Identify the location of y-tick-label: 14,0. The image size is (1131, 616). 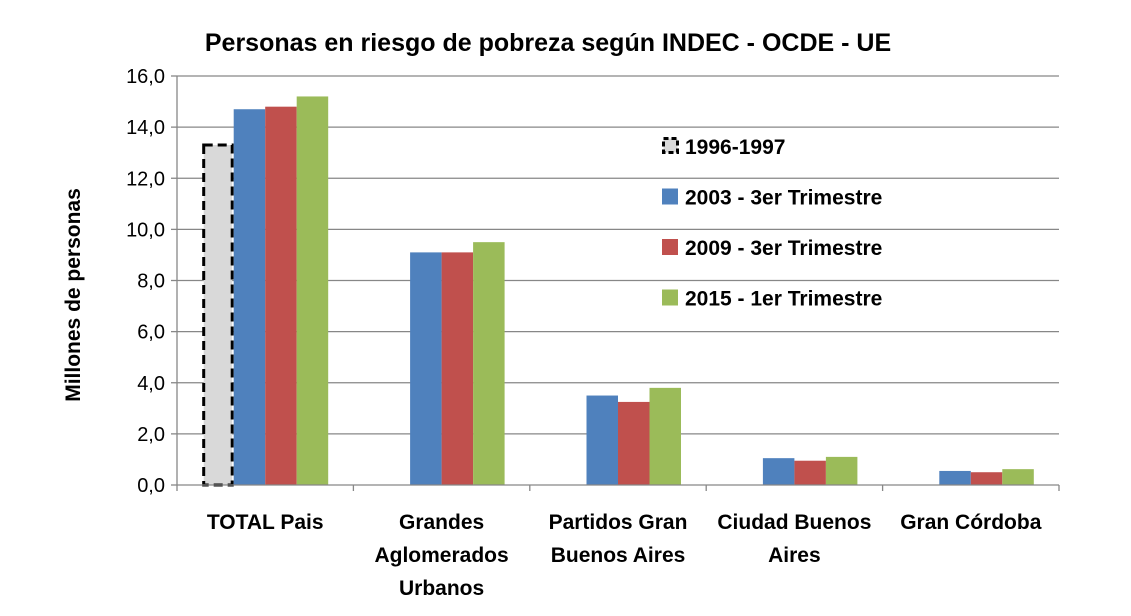
(145, 128).